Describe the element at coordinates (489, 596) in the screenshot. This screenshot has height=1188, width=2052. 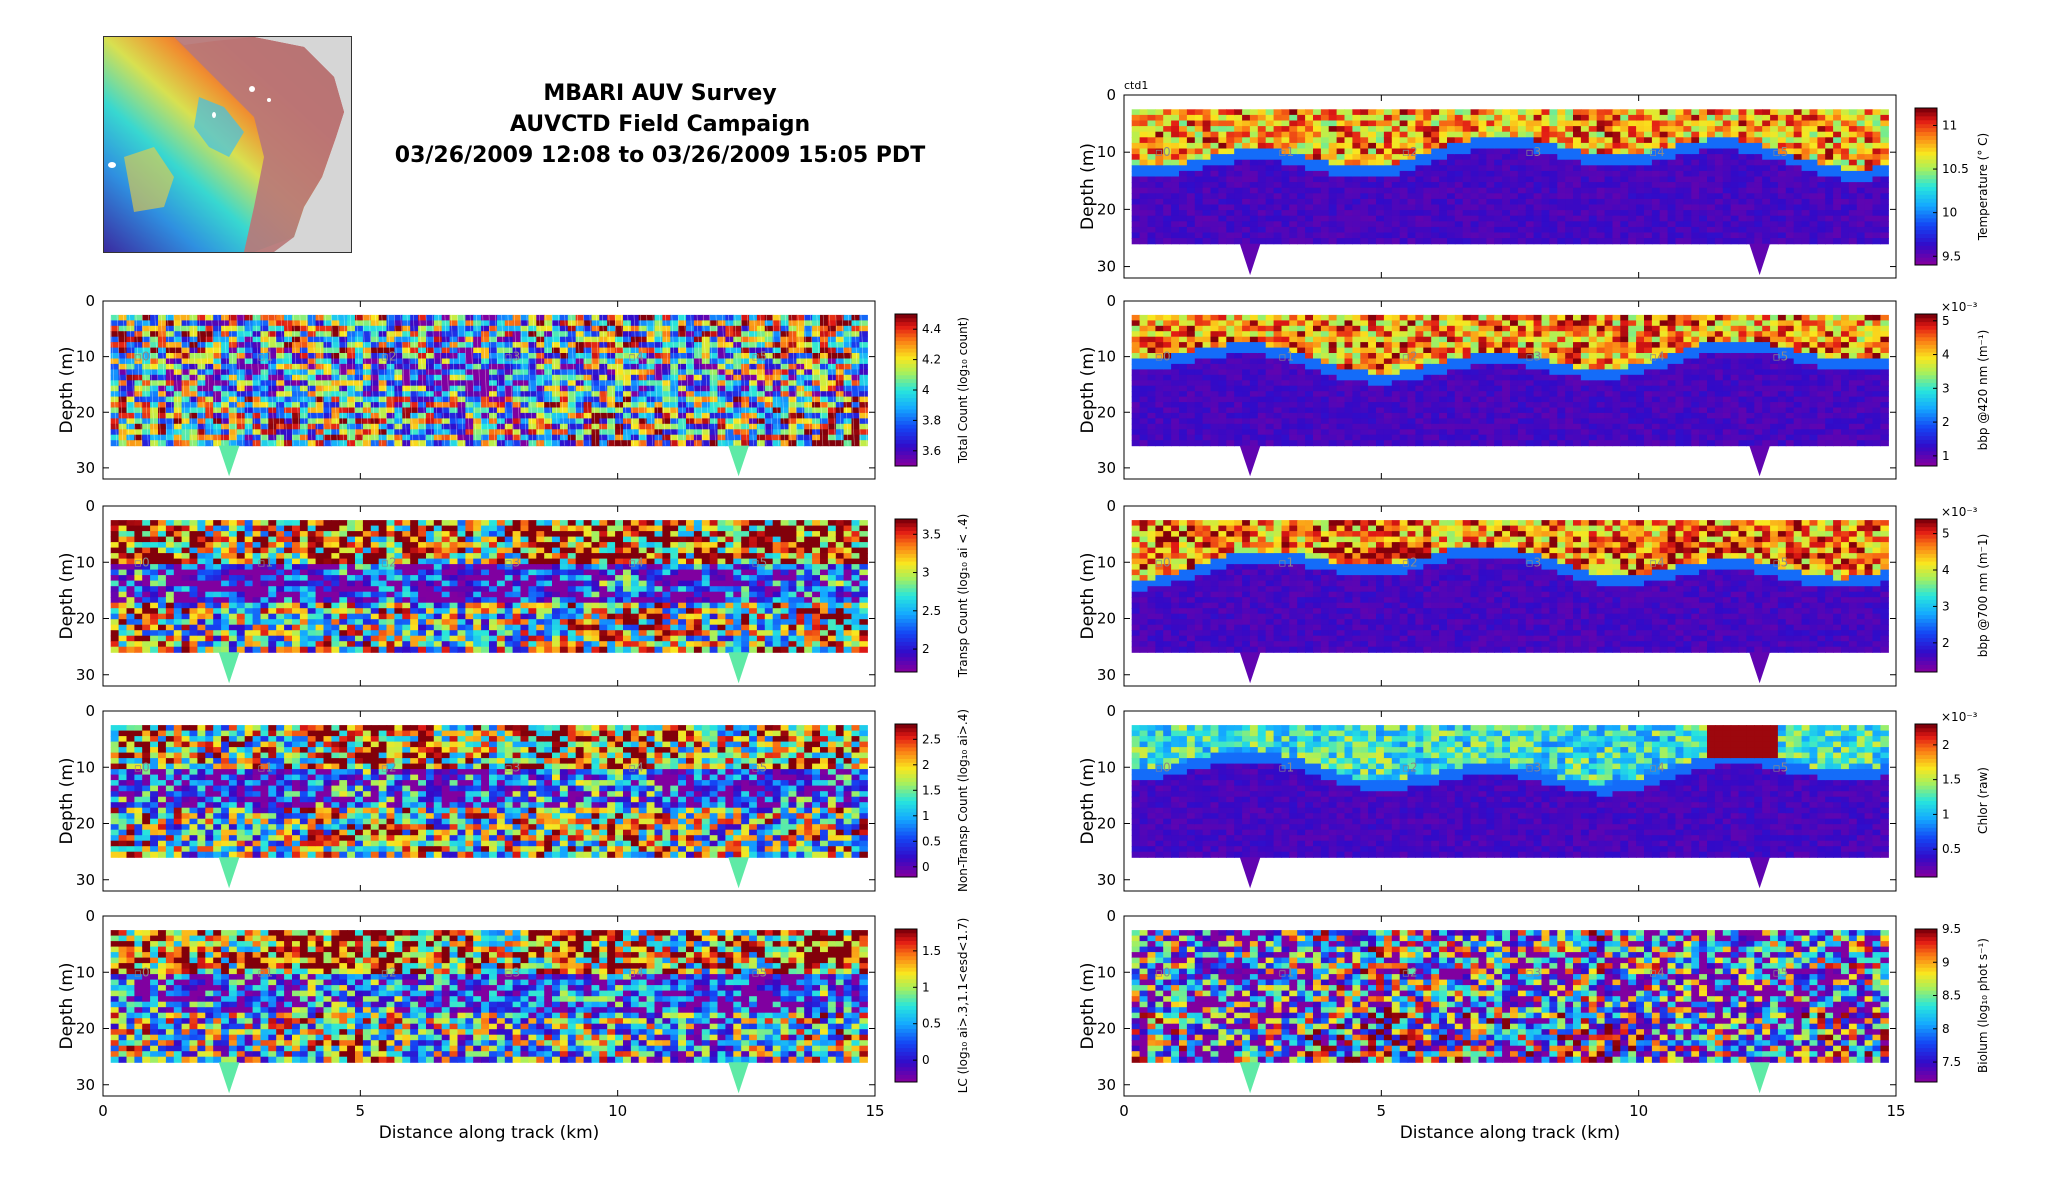
I see `axes-box` at that location.